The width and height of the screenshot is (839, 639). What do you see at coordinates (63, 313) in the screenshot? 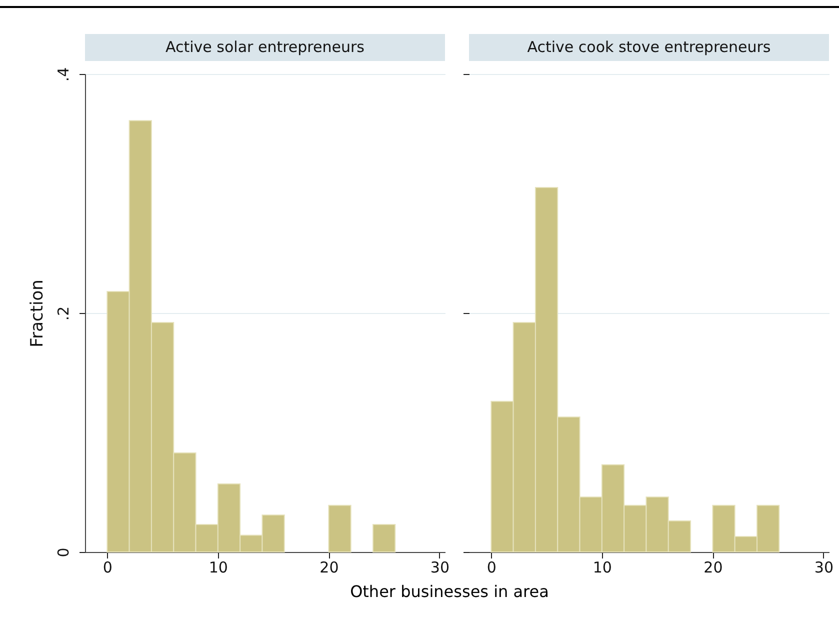
I see `y-tick-label: .2` at bounding box center [63, 313].